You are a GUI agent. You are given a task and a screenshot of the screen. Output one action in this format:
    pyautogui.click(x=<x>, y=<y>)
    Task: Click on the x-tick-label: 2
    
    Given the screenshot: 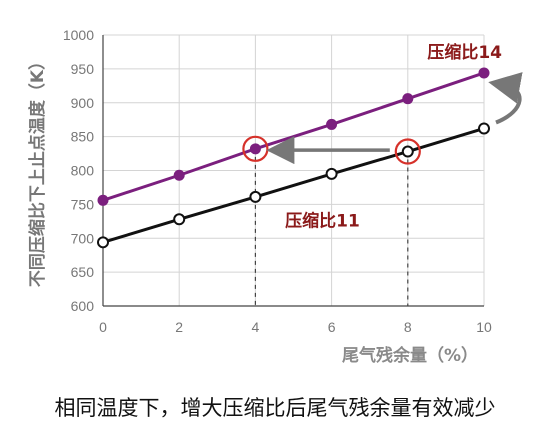 What is the action you would take?
    pyautogui.click(x=179, y=327)
    